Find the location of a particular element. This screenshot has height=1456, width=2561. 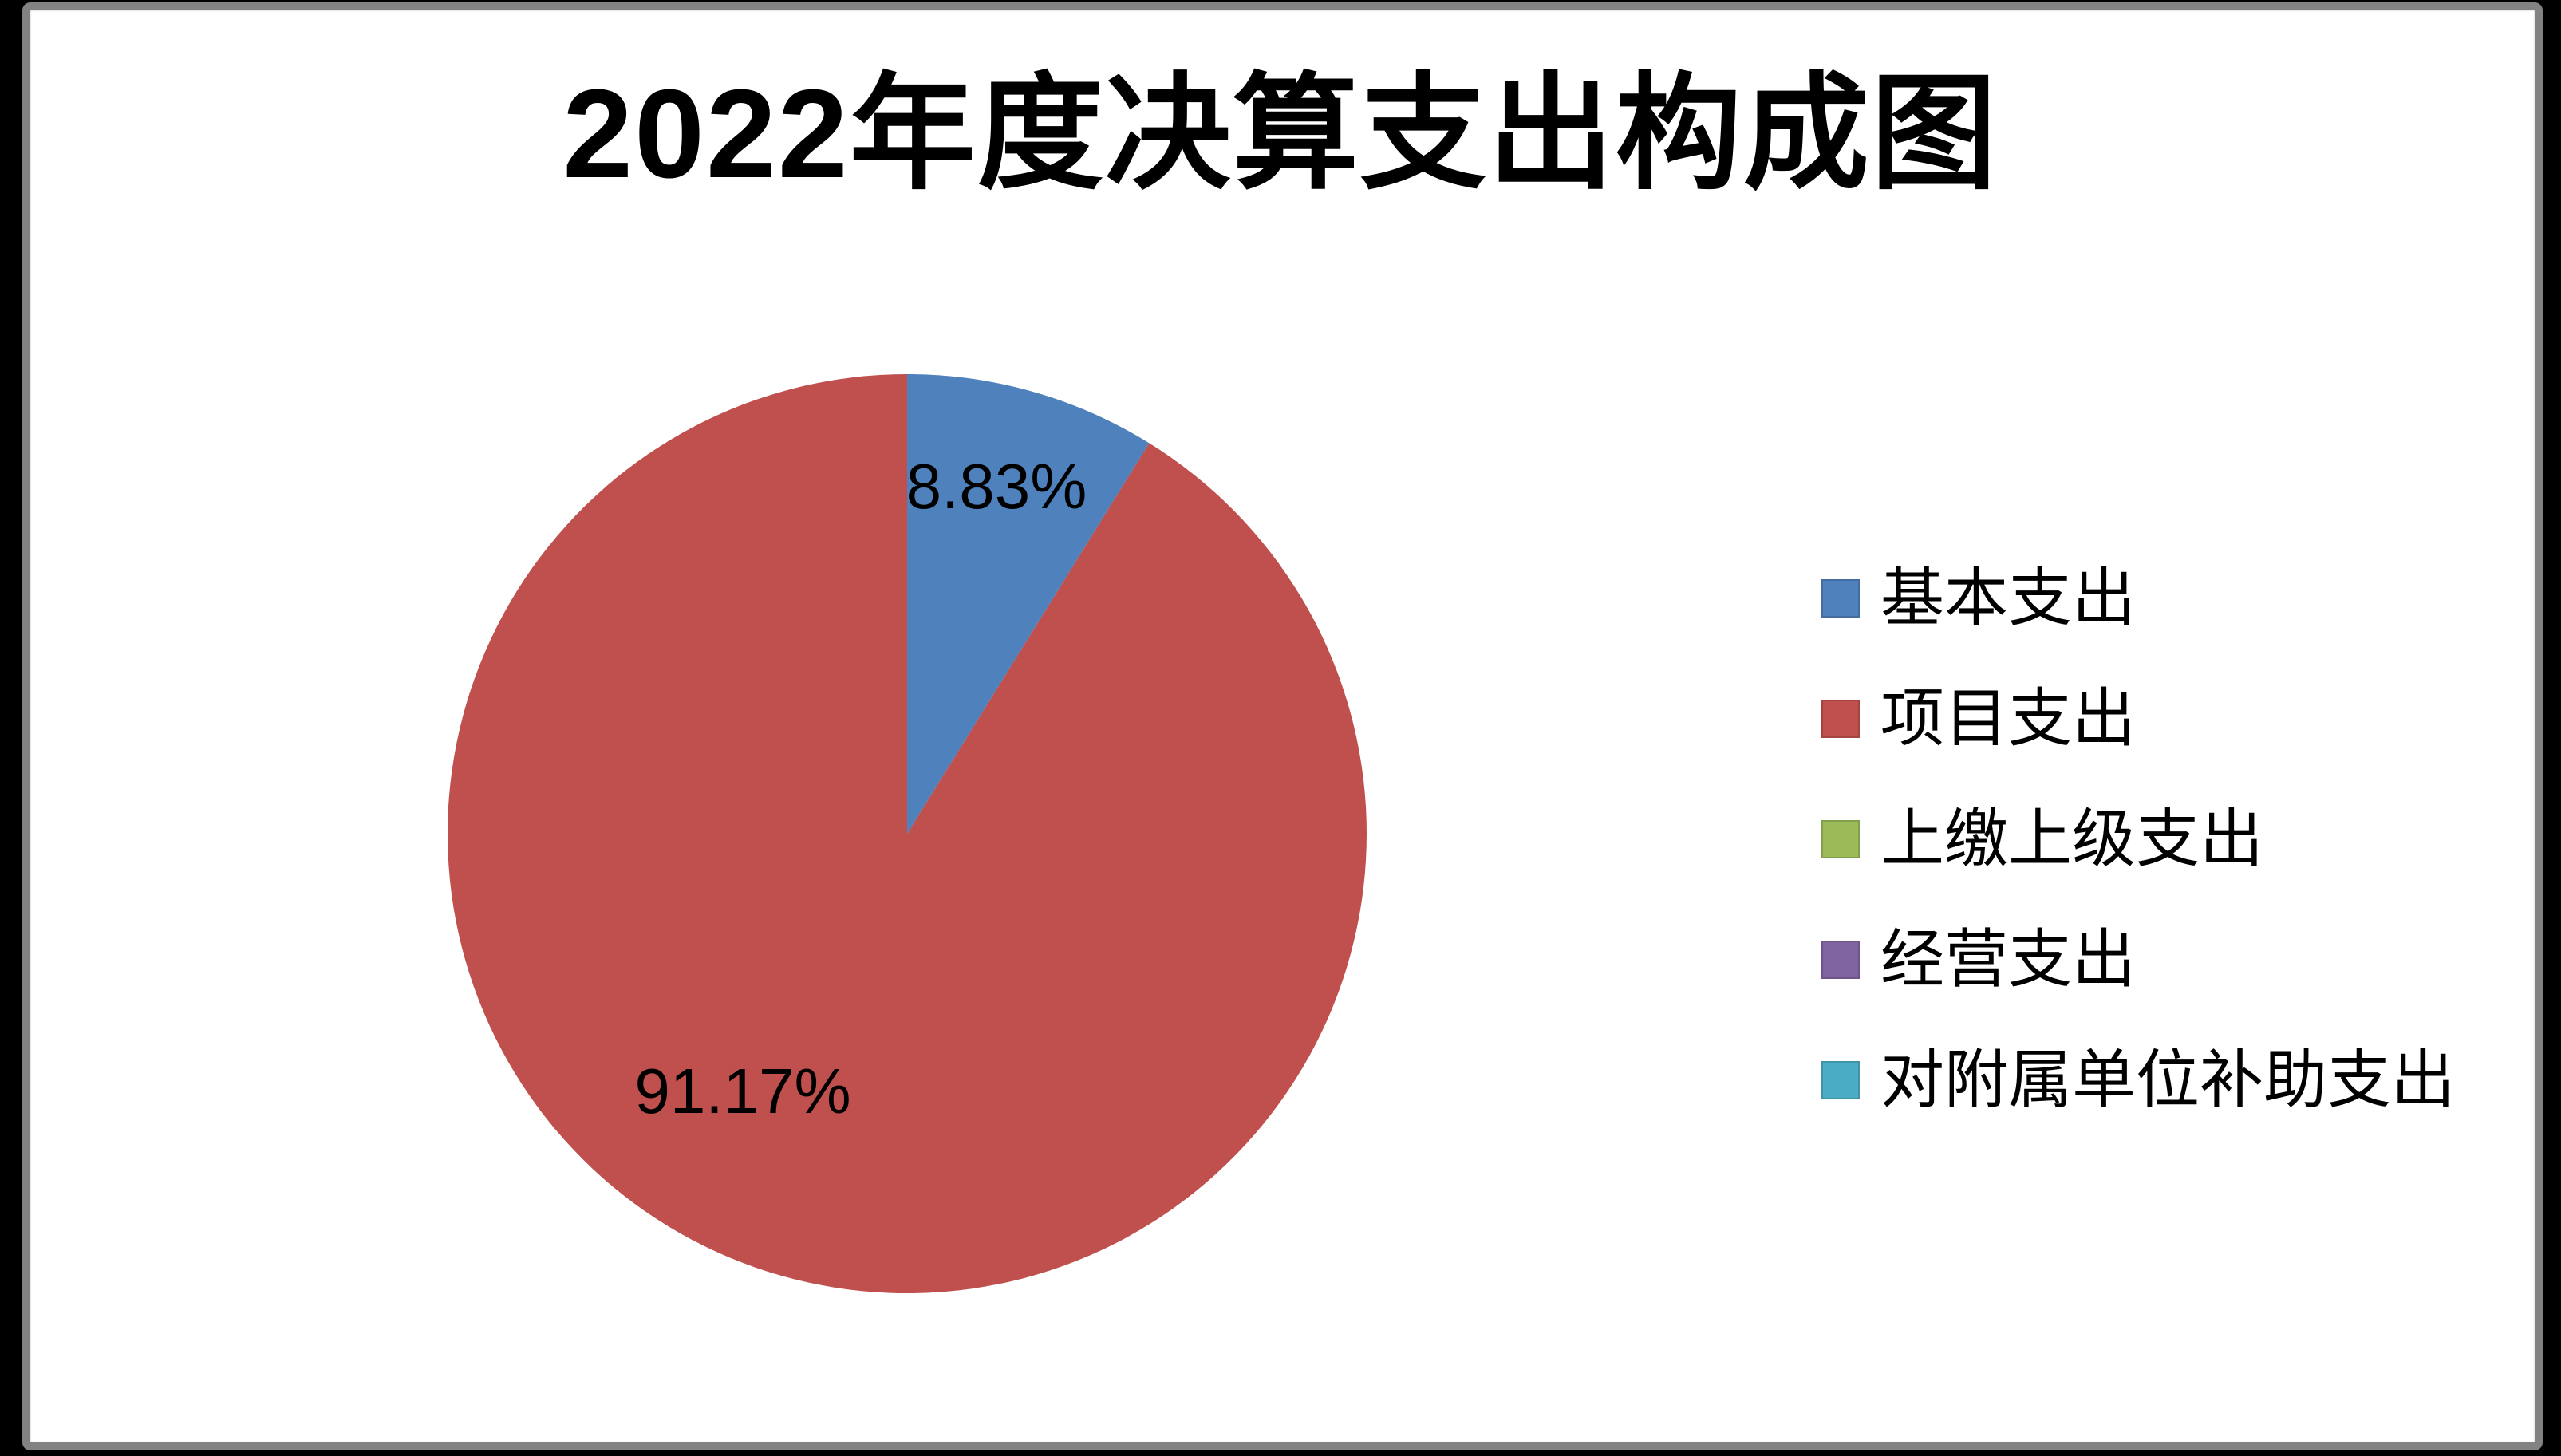

legend-swatch-subsidy-to-affiliated-units-expenditure is located at coordinates (1841, 1080).